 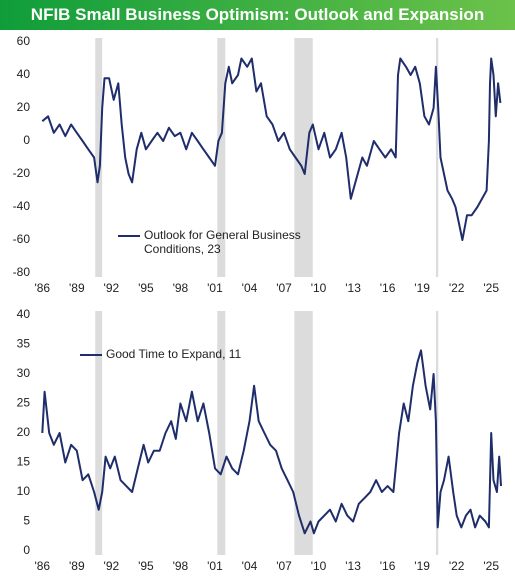 I want to click on y-tick-label: 10, so click(x=24, y=491).